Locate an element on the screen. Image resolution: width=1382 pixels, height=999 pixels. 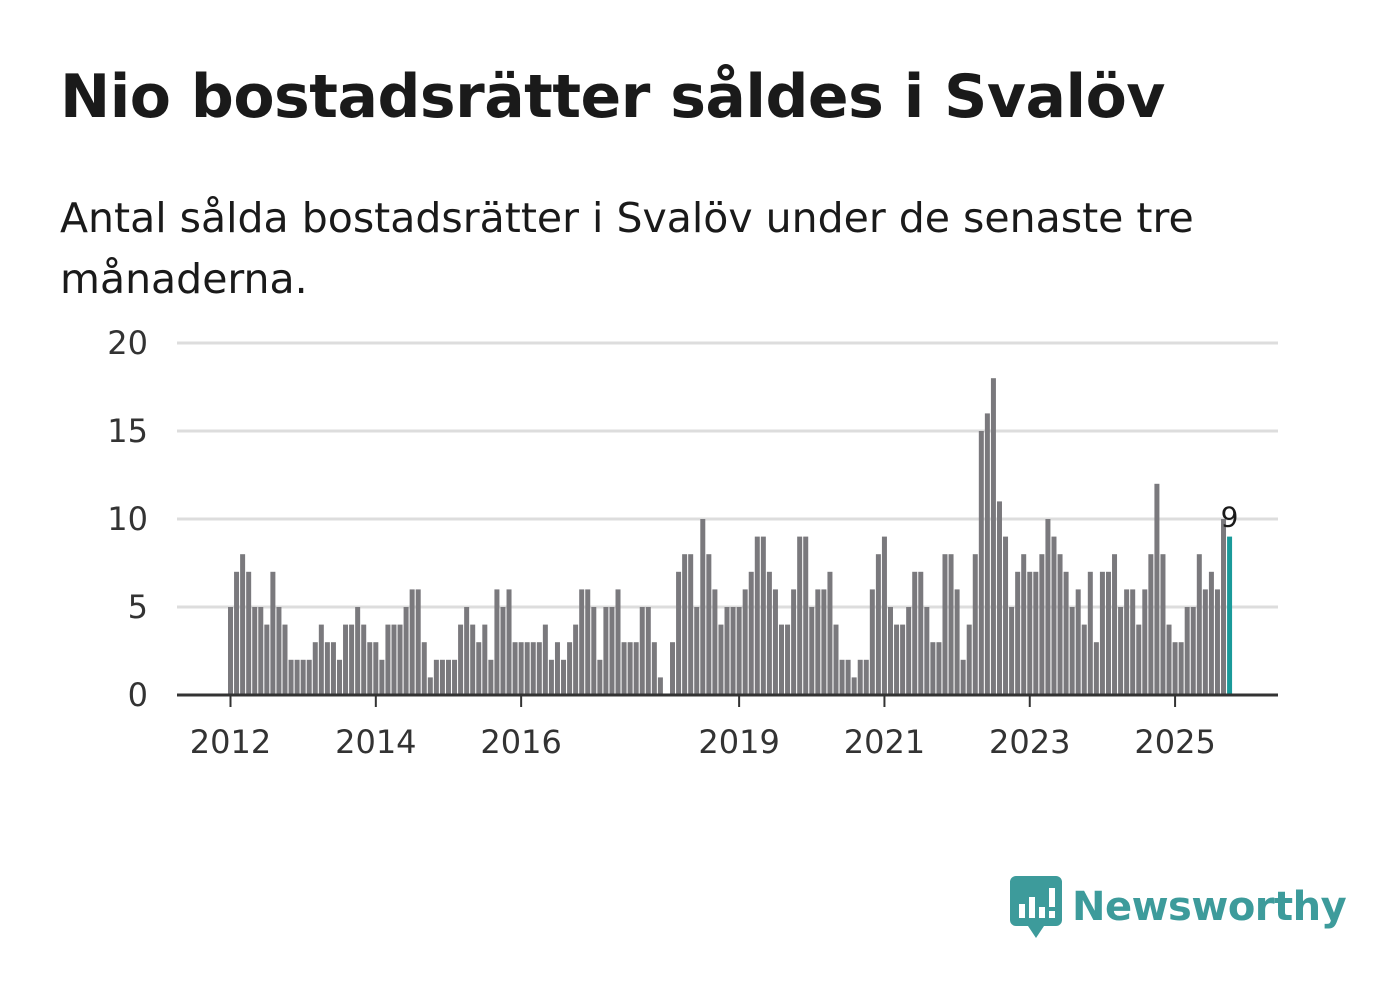
x-tick-label: 2012 is located at coordinates (230, 742).